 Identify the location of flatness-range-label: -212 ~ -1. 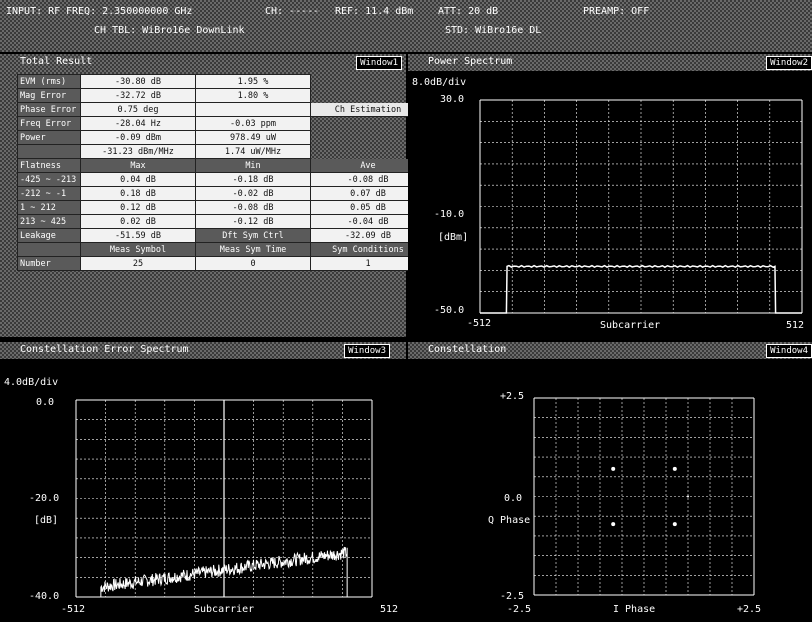
(49, 193).